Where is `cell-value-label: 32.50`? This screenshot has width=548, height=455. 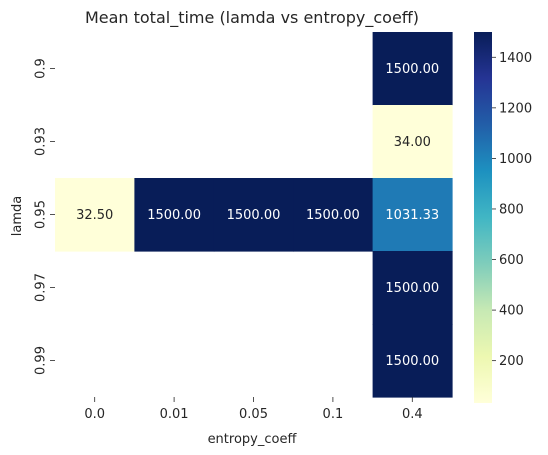 cell-value-label: 32.50 is located at coordinates (94, 215).